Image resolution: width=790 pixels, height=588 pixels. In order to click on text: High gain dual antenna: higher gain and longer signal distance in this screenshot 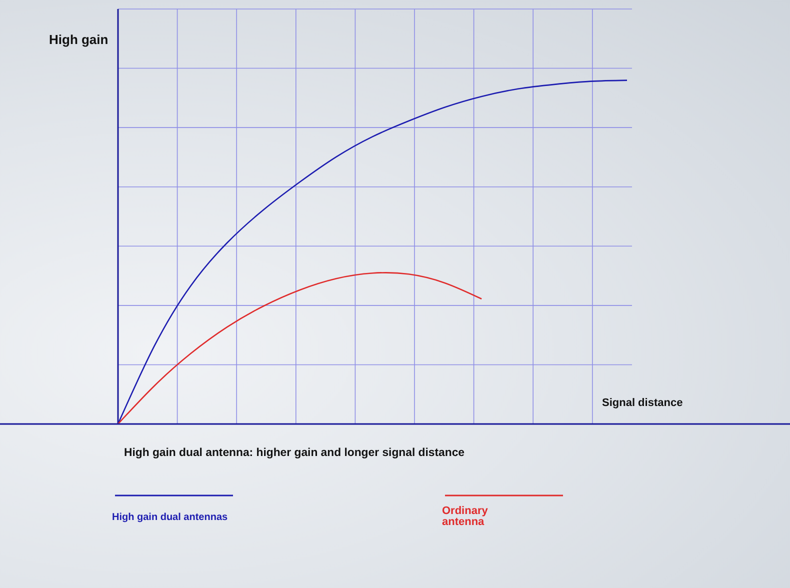, I will do `click(294, 453)`.